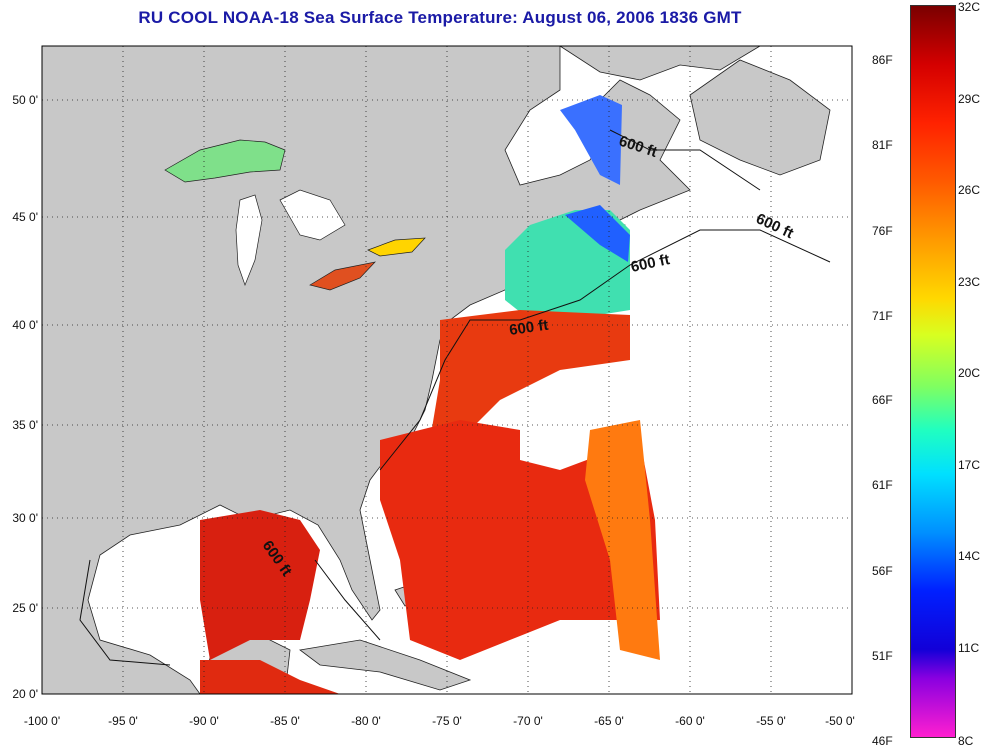  What do you see at coordinates (771, 721) in the screenshot?
I see `lon-label: -55 0'` at bounding box center [771, 721].